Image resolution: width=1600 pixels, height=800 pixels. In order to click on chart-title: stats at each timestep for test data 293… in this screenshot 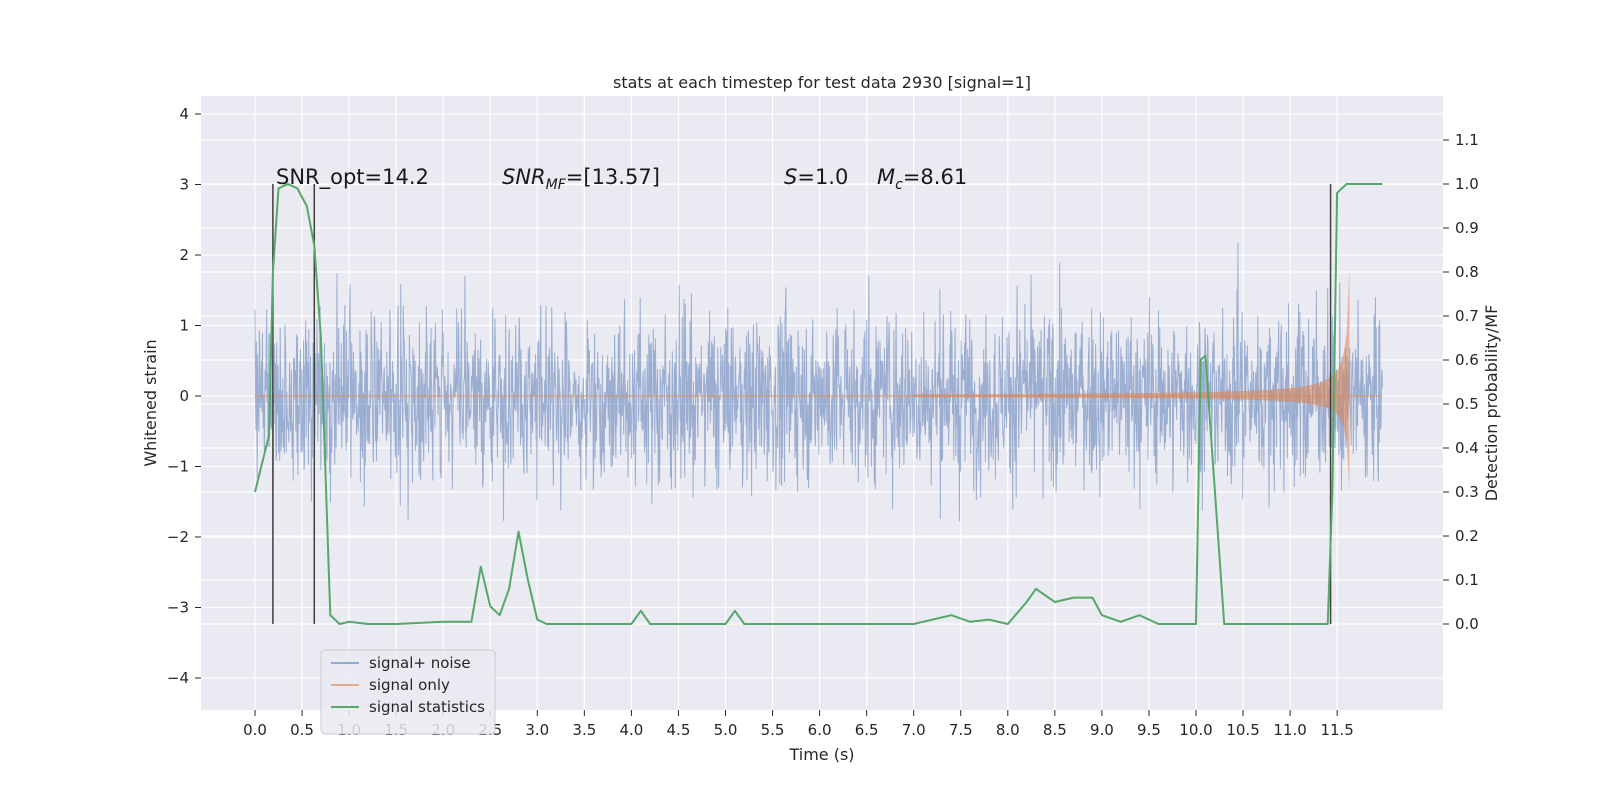, I will do `click(822, 82)`.